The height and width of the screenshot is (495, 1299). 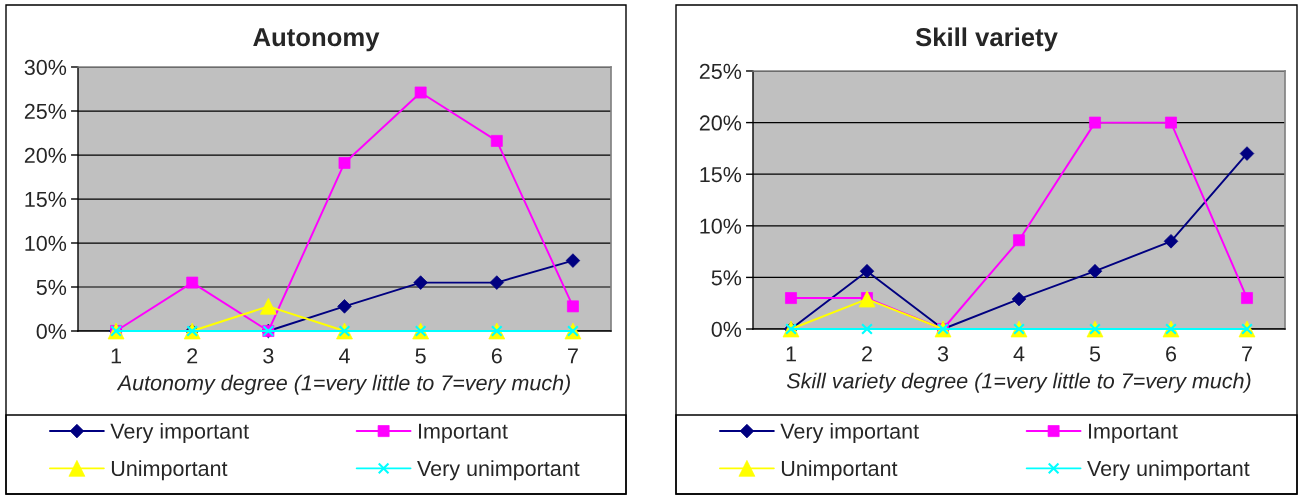 I want to click on y-tick-label: 30%, so click(x=45, y=67).